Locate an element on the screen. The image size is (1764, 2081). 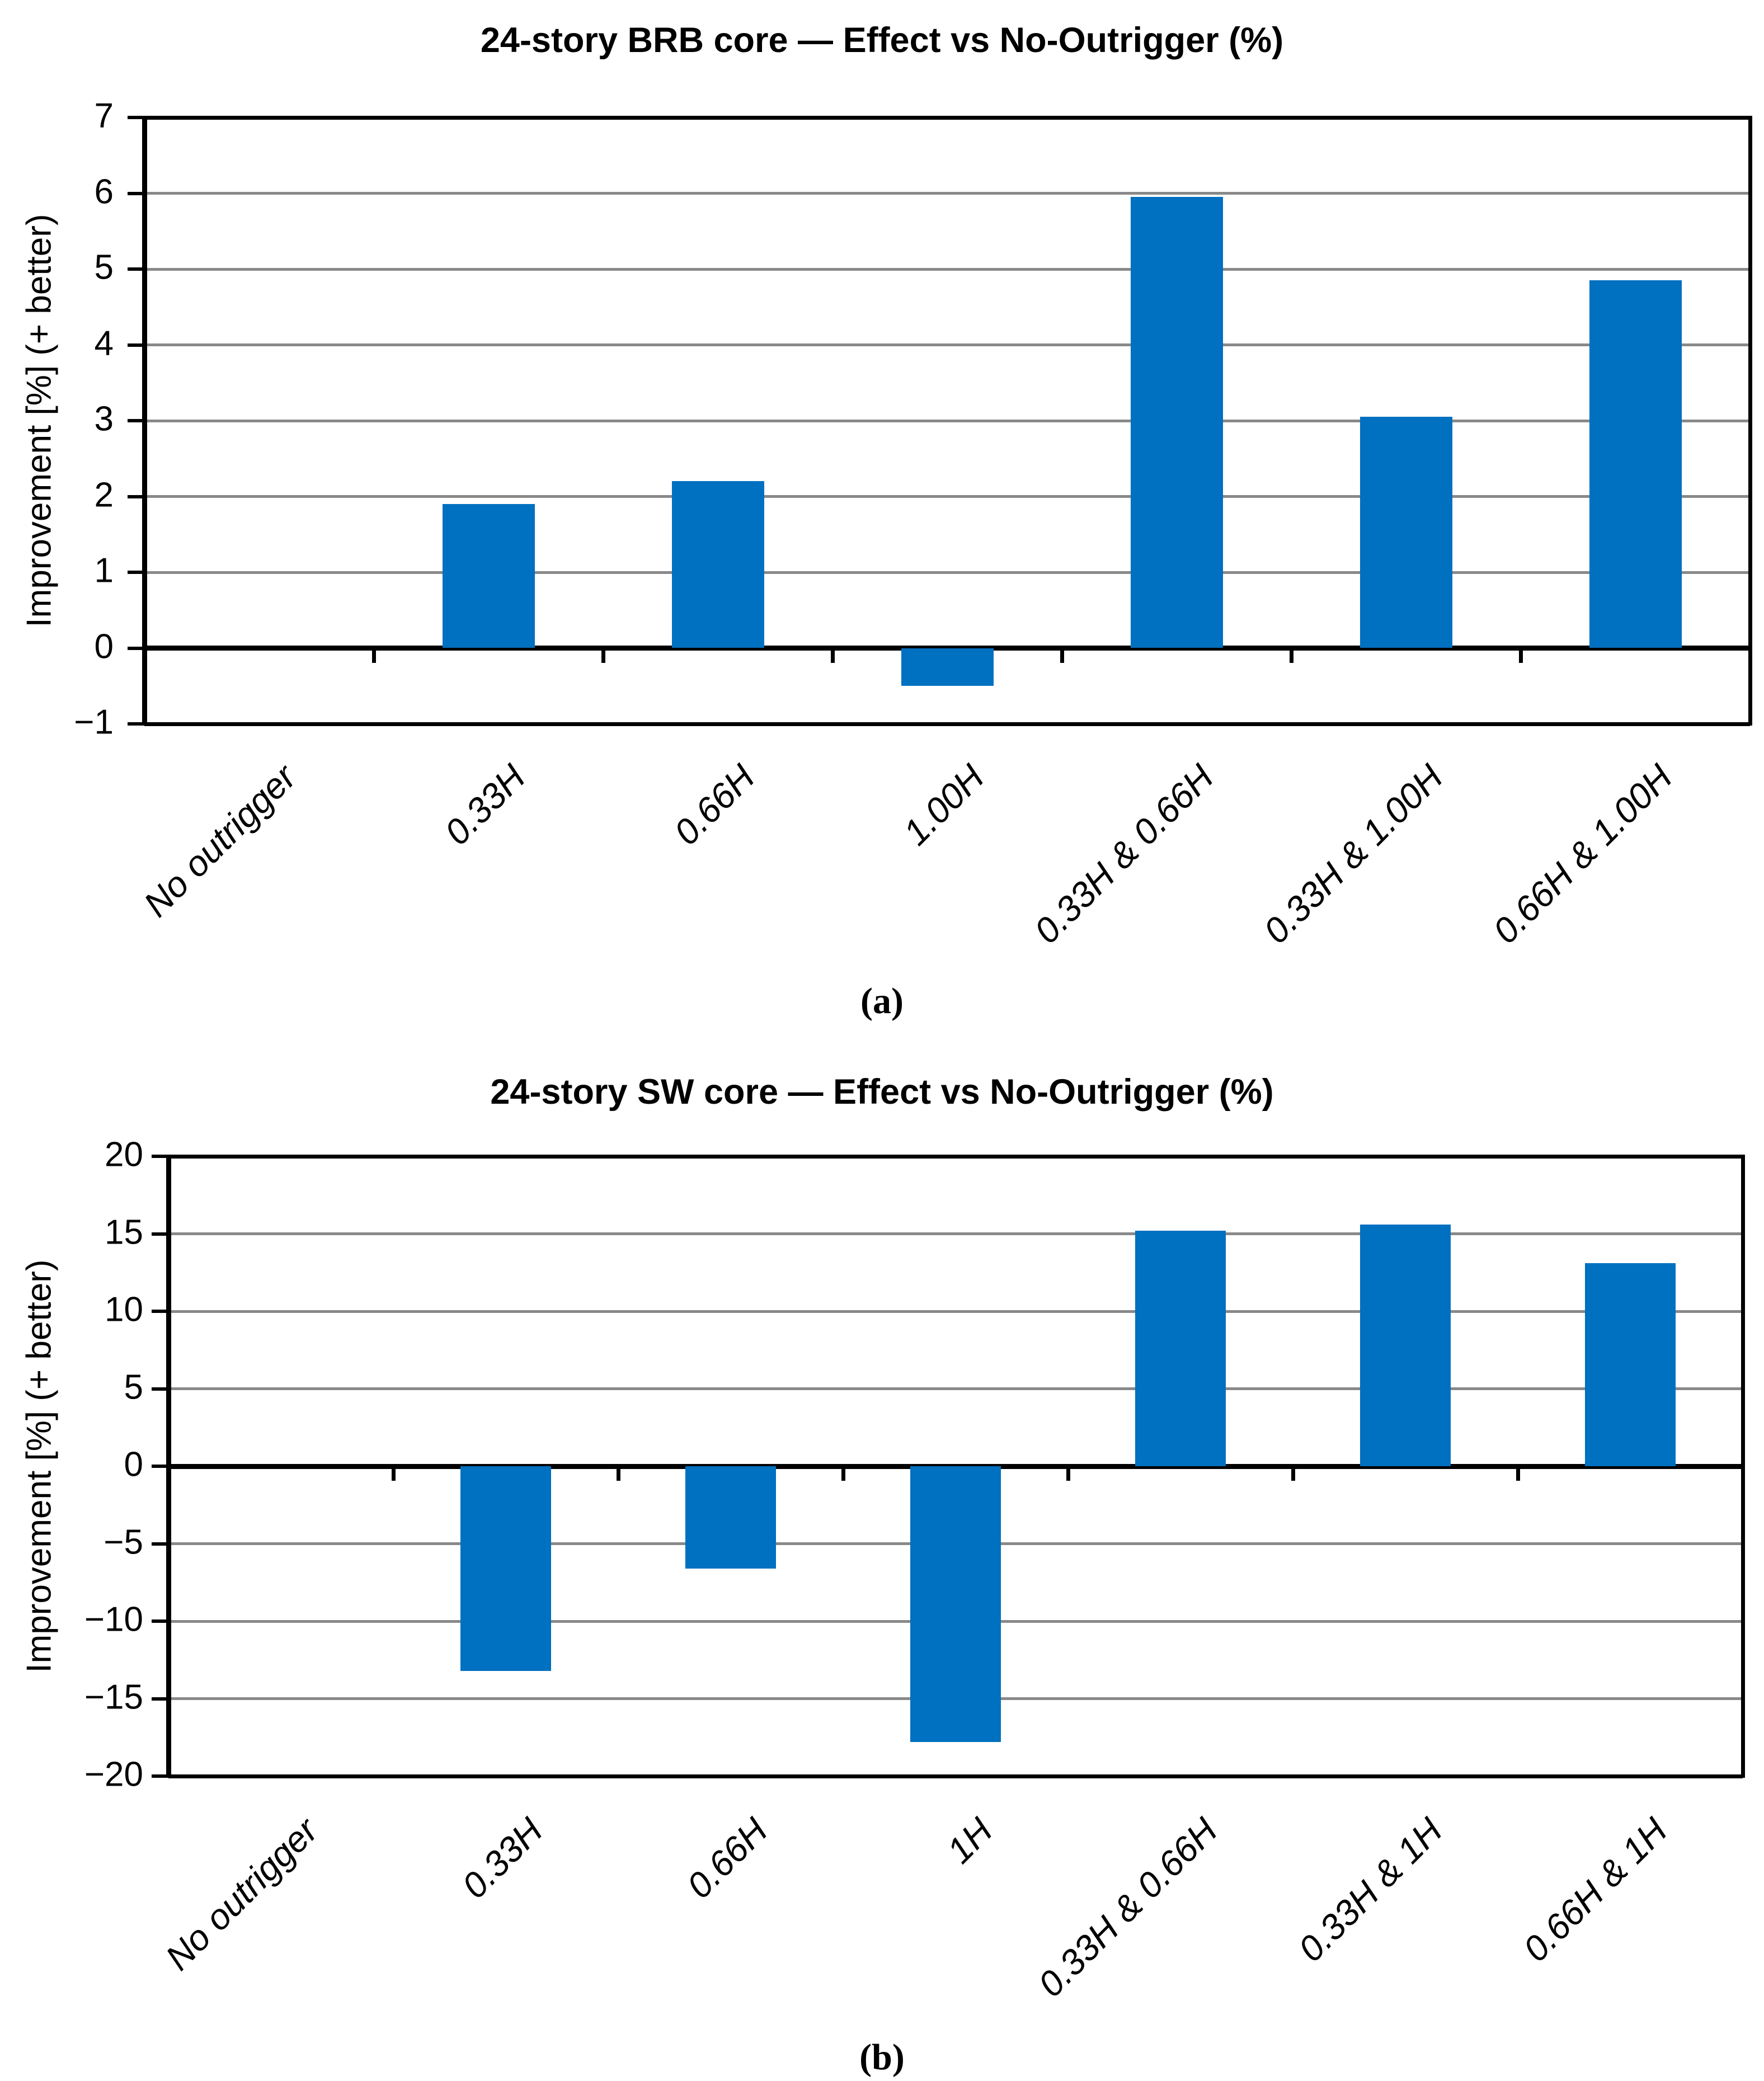
y-tick-label: 1 is located at coordinates (104, 570).